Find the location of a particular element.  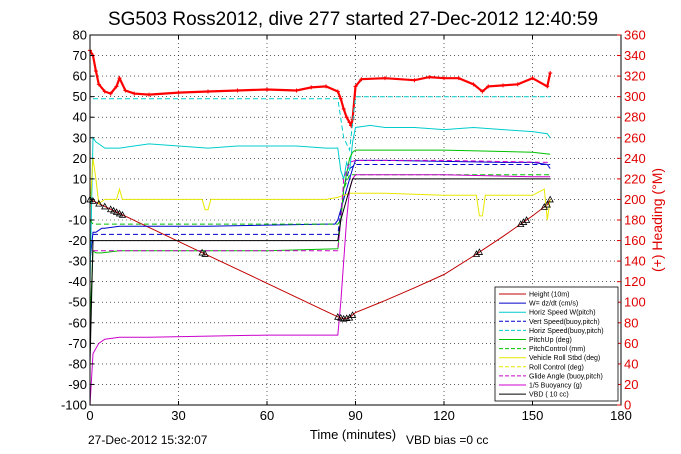

y-tick-label: -40 is located at coordinates (77, 281).